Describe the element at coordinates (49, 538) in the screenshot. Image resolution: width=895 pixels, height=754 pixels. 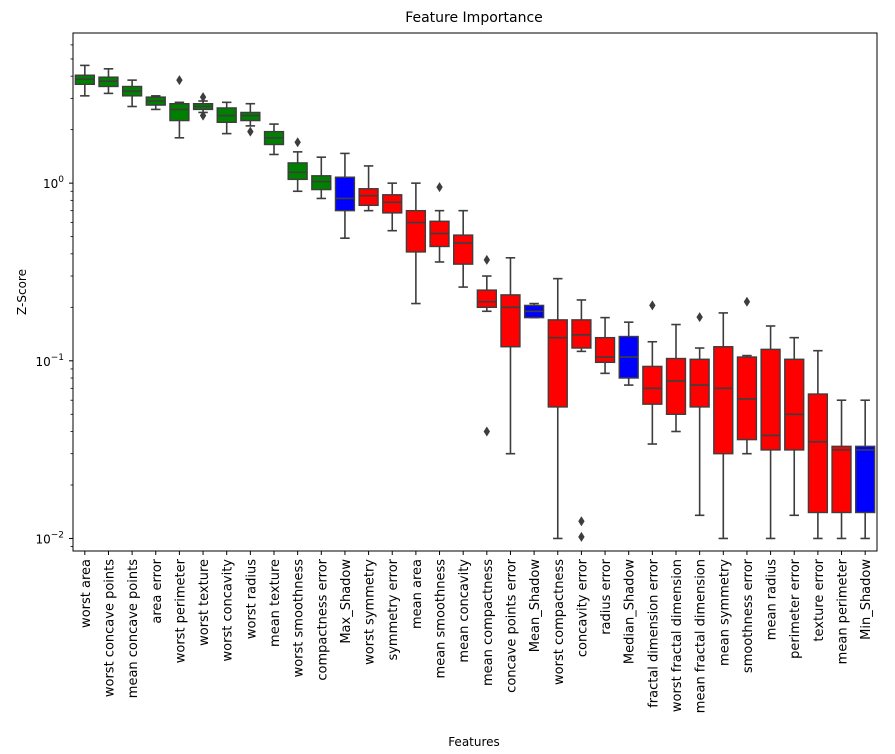
I see `y-tick-label: 10⁻²` at that location.